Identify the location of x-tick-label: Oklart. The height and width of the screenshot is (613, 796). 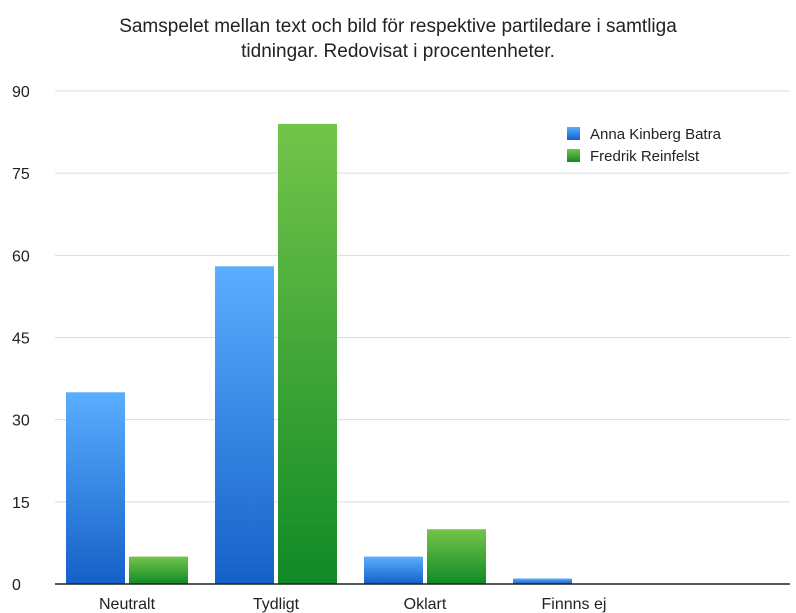
(425, 604).